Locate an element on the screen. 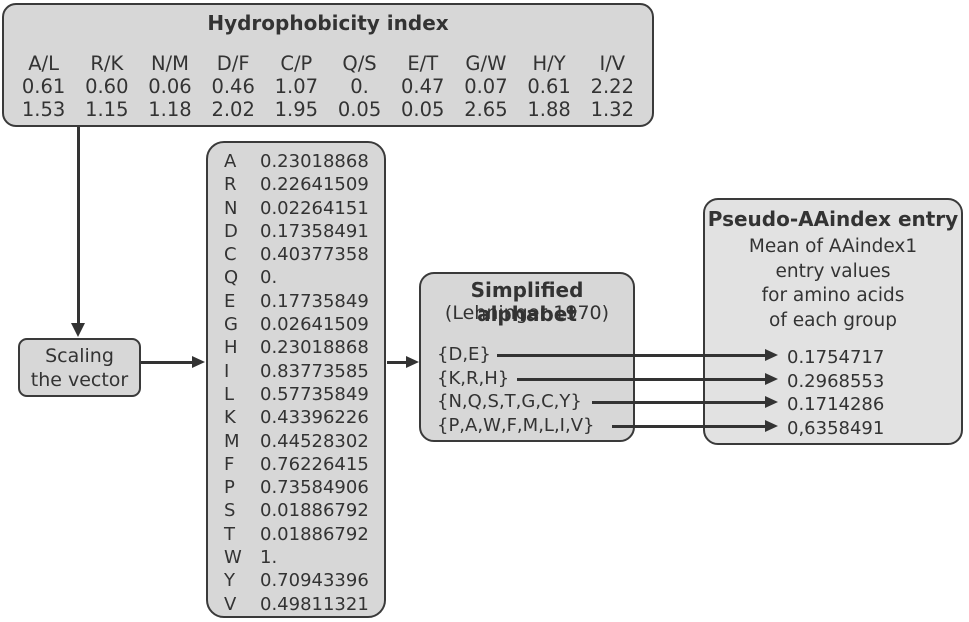 The width and height of the screenshot is (969, 622). group-mean-value: 0.2968553 is located at coordinates (836, 381).